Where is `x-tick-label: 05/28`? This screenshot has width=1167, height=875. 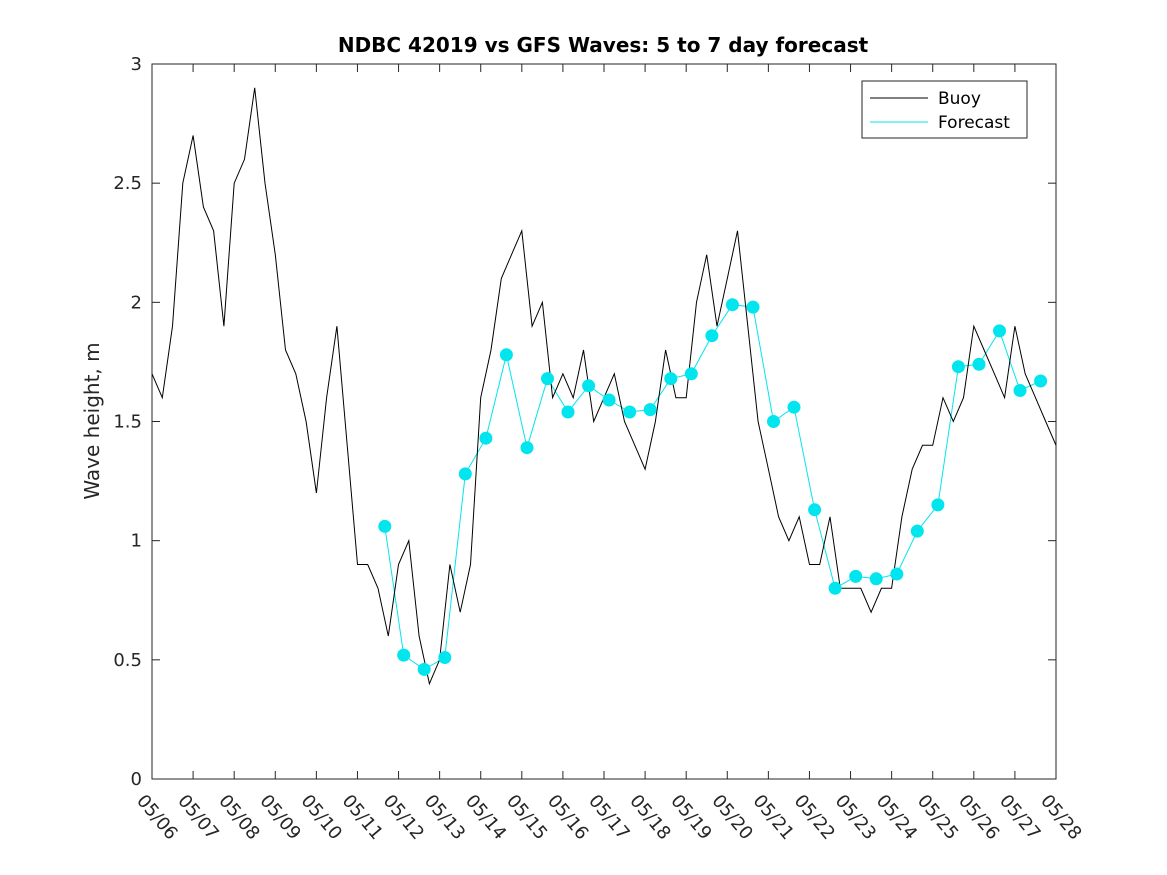 x-tick-label: 05/28 is located at coordinates (1060, 817).